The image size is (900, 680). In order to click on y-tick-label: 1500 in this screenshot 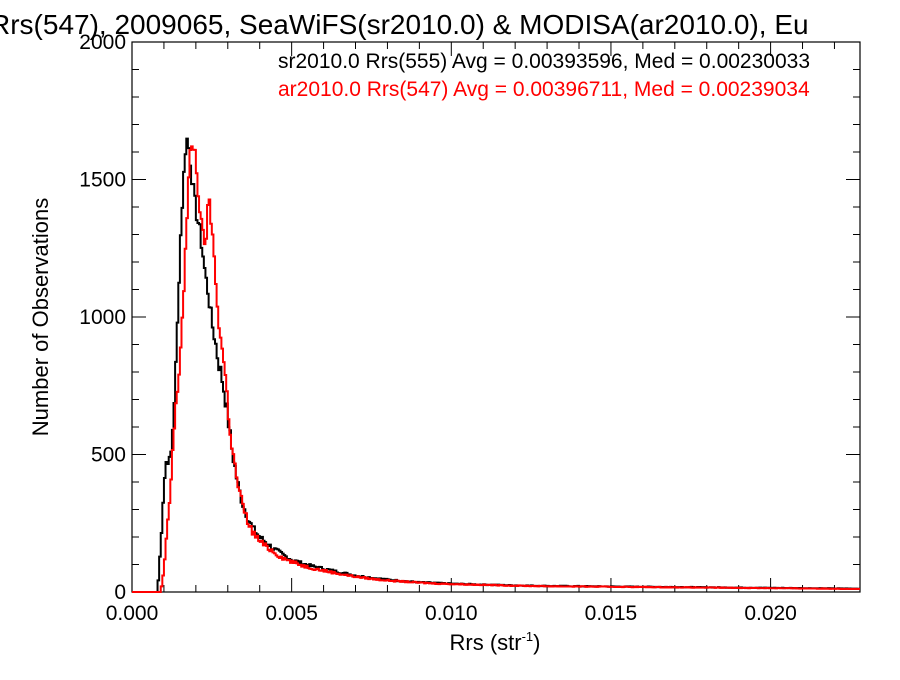, I will do `click(102, 180)`.